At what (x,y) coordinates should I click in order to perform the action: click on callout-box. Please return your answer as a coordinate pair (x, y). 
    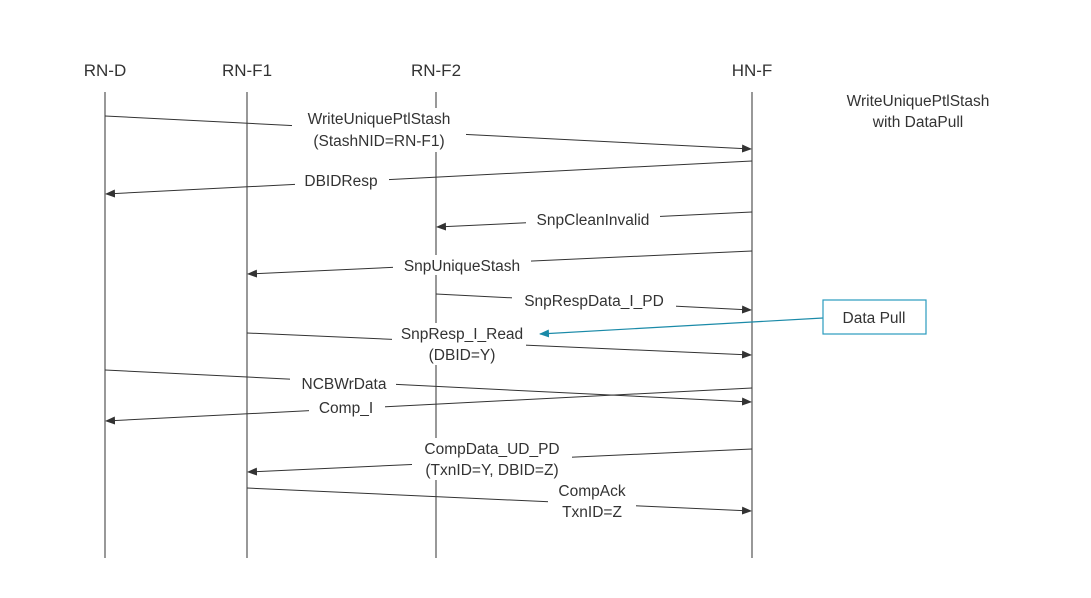
    Looking at the image, I should click on (874, 317).